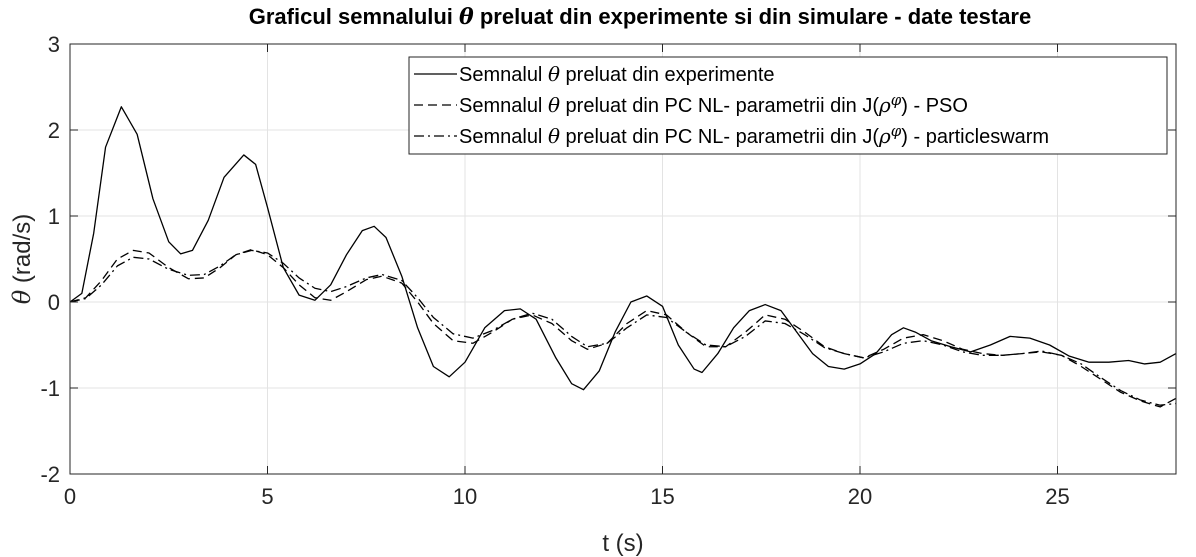  What do you see at coordinates (1057, 496) in the screenshot?
I see `x-tick-label: 25` at bounding box center [1057, 496].